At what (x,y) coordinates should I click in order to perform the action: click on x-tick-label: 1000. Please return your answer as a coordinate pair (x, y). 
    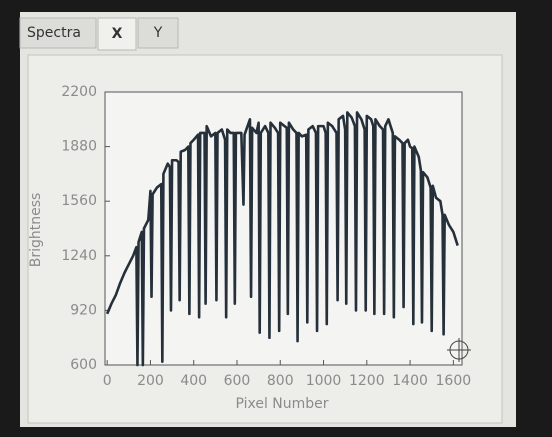
    Looking at the image, I should click on (324, 381).